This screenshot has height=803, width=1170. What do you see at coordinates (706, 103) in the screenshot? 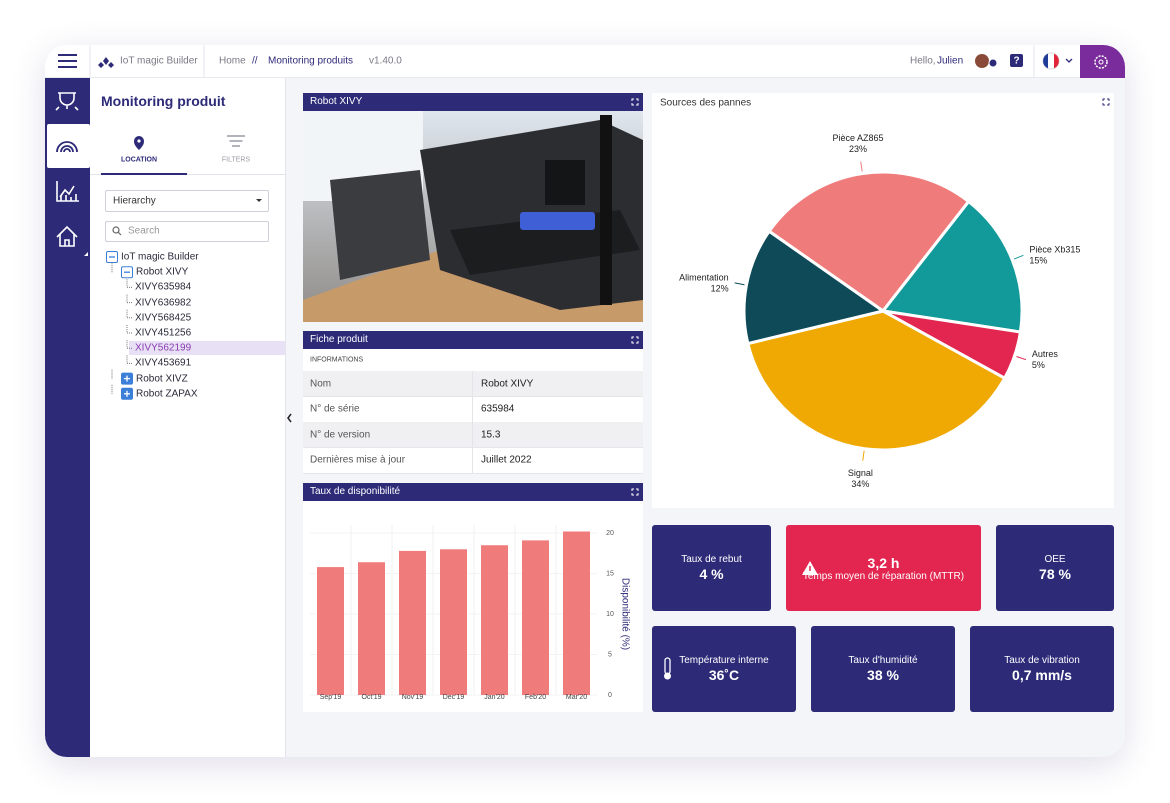
I see `chart-title: Sources des pannes` at bounding box center [706, 103].